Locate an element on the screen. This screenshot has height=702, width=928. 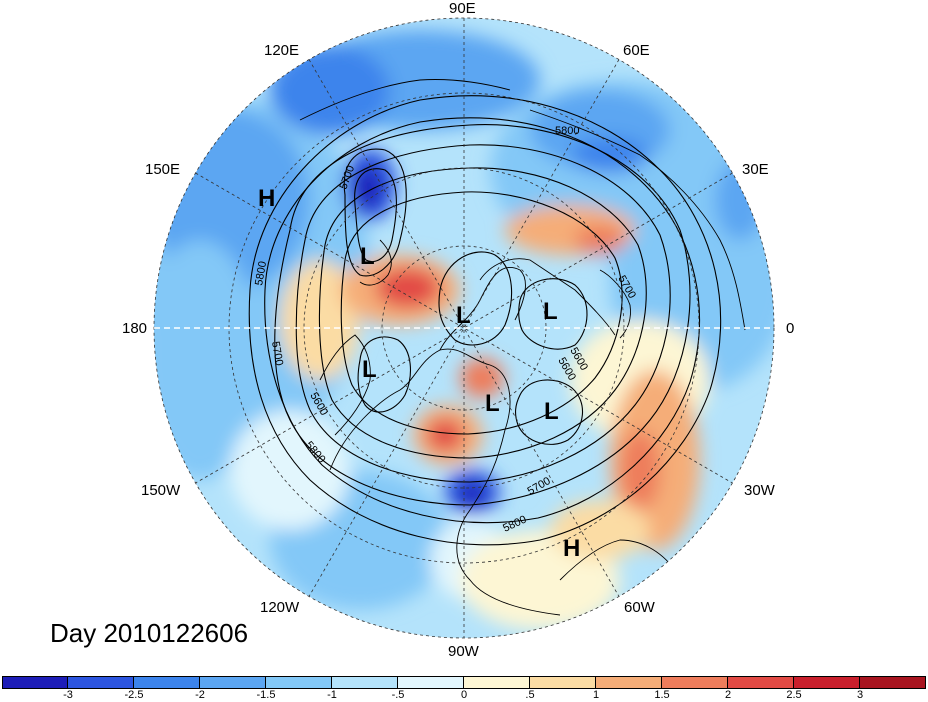
lon-label-180: 180 is located at coordinates (135, 328).